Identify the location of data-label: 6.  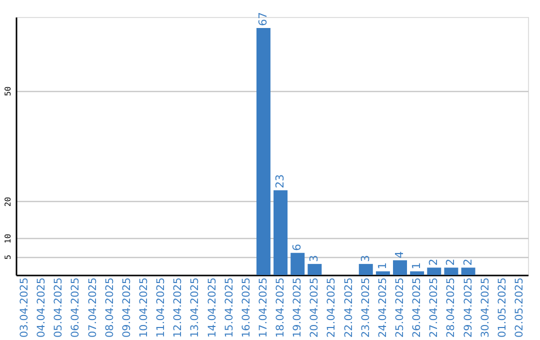
(297, 247).